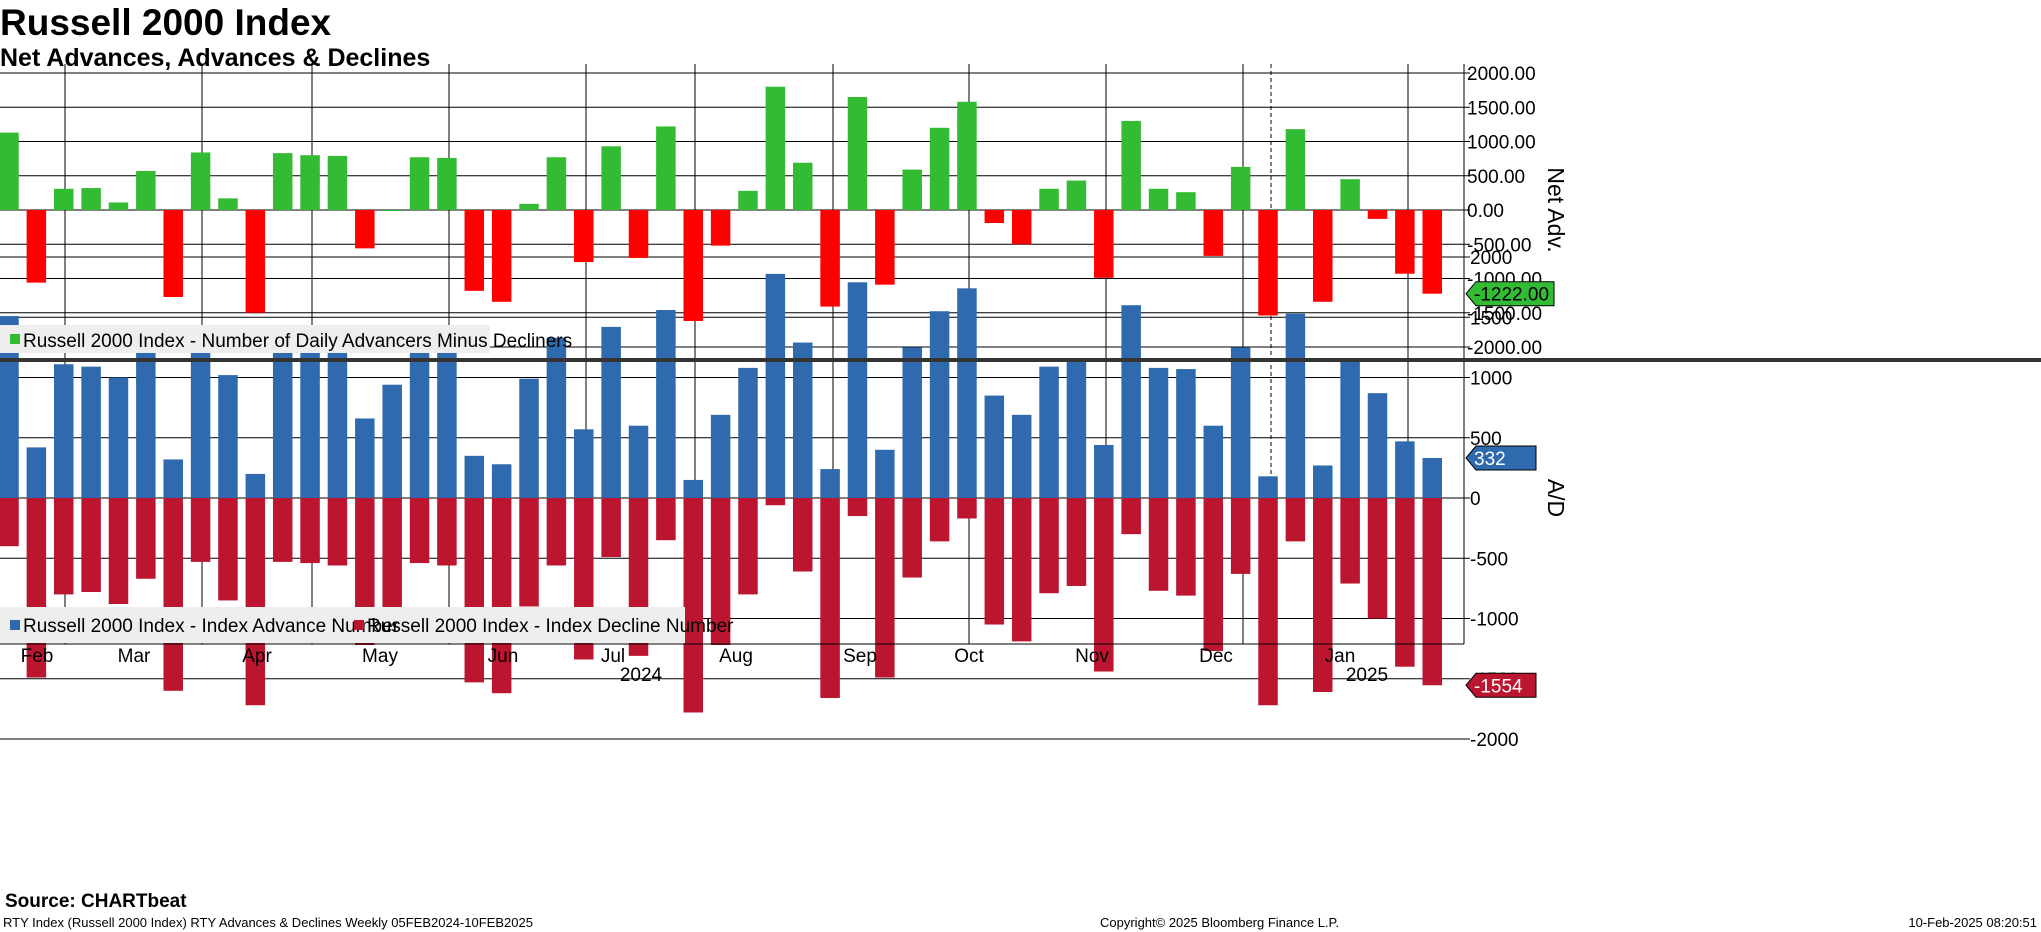 Image resolution: width=2041 pixels, height=932 pixels. What do you see at coordinates (1501, 108) in the screenshot?
I see `ytick-label-top: 1500.00` at bounding box center [1501, 108].